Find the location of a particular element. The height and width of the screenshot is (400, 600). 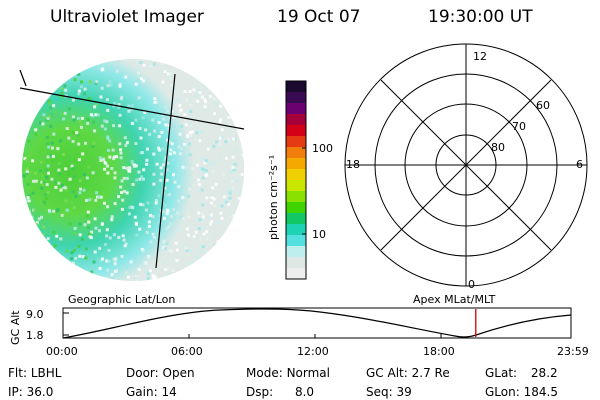

ip-field: IP: 36.0 is located at coordinates (30, 392).